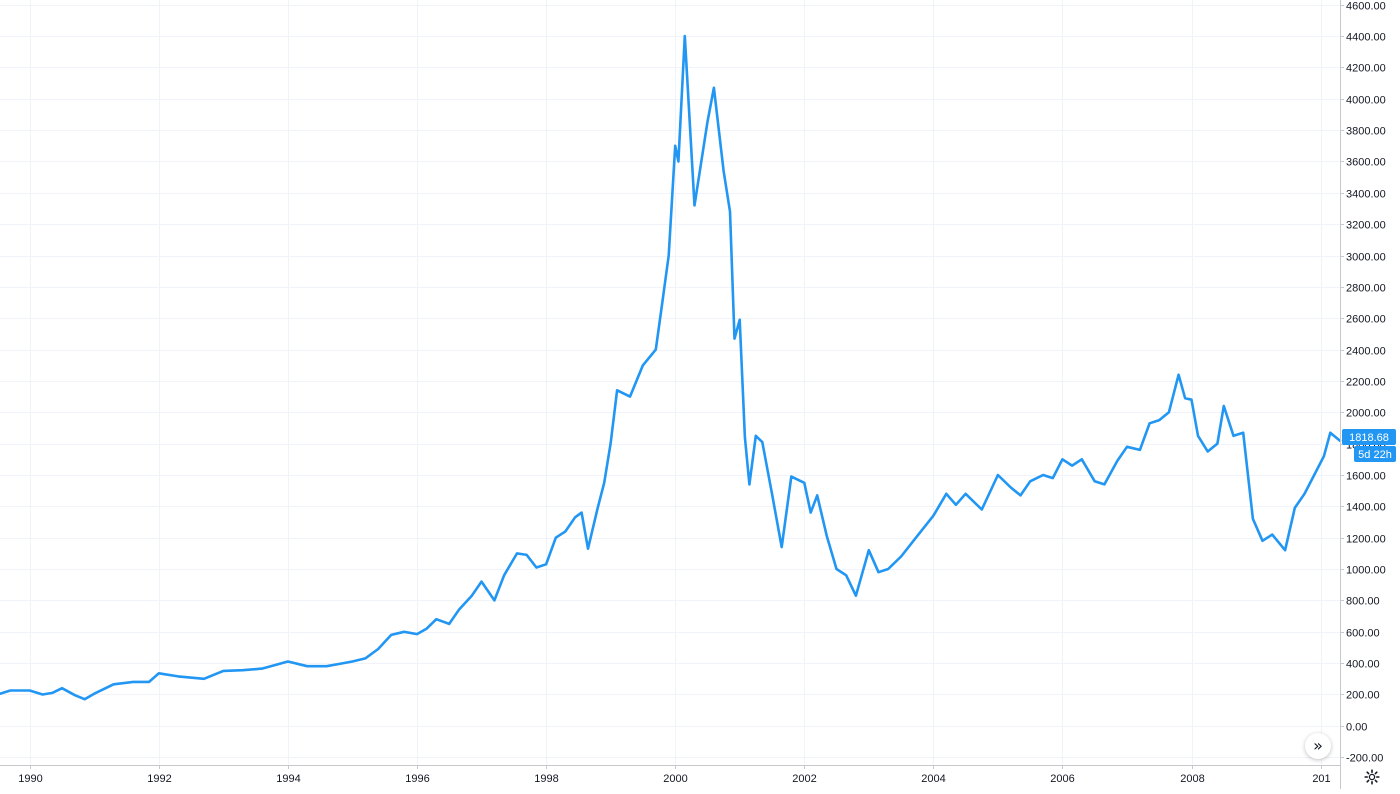 The image size is (1400, 794). Describe the element at coordinates (804, 779) in the screenshot. I see `x-tick-label: 2002` at that location.